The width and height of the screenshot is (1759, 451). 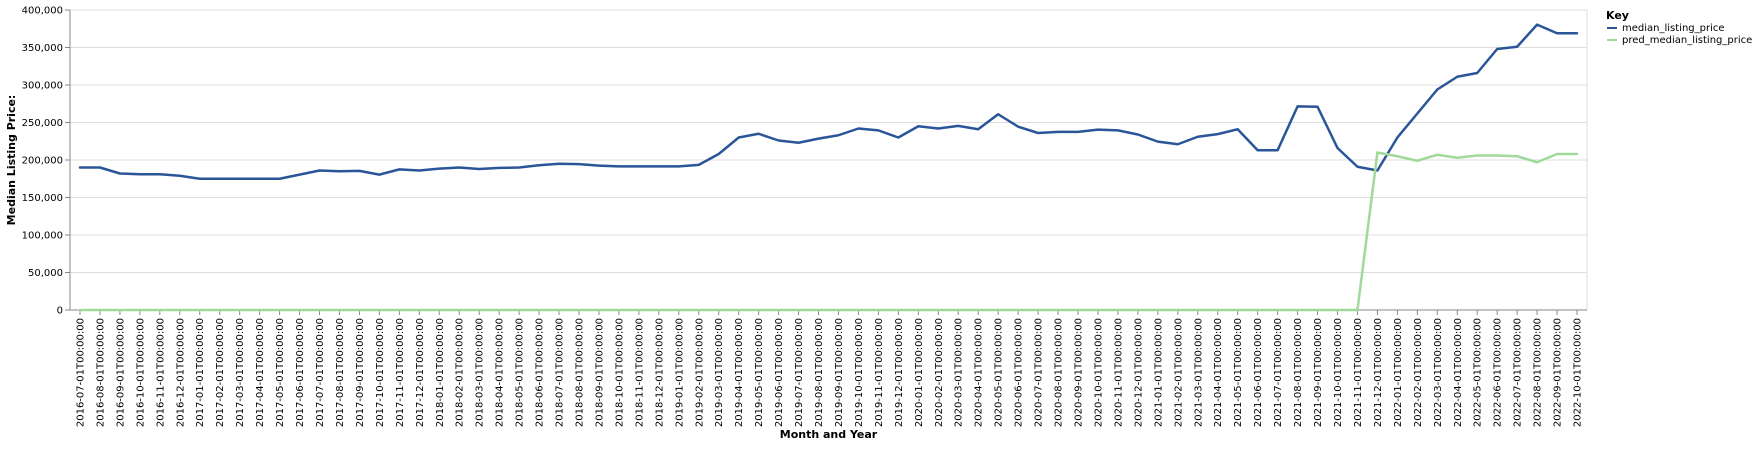 What do you see at coordinates (1538, 372) in the screenshot?
I see `x-tick-label: 2022-08-01T00:00:00` at bounding box center [1538, 372].